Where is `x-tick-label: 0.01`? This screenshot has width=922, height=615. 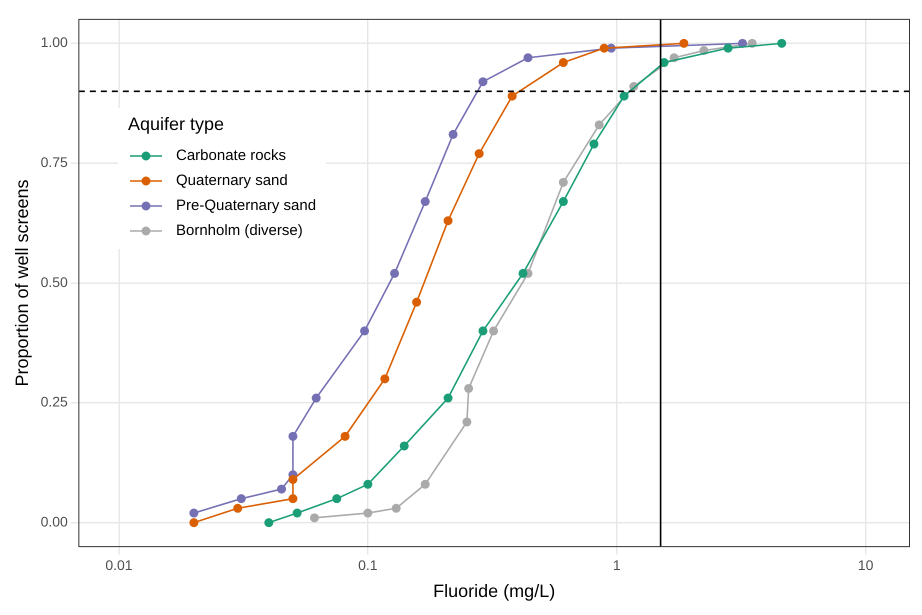 x-tick-label: 0.01 is located at coordinates (119, 564).